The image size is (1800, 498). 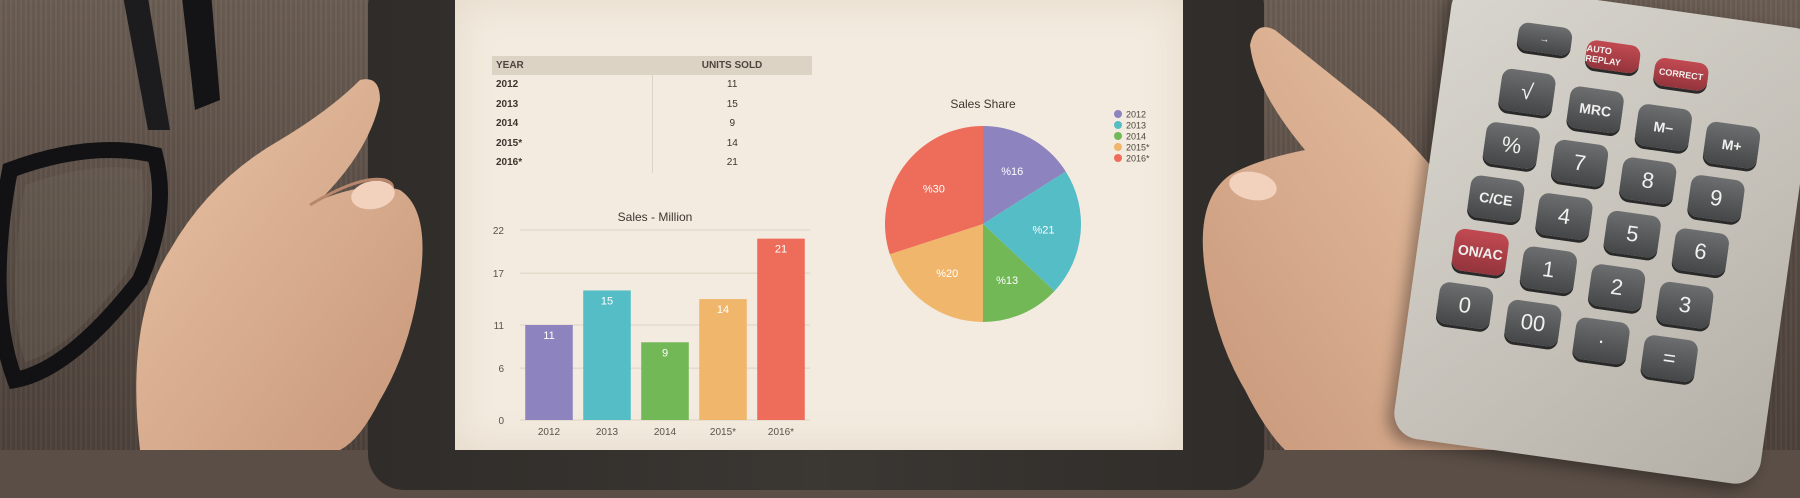 I want to click on units-cell: 14, so click(x=732, y=143).